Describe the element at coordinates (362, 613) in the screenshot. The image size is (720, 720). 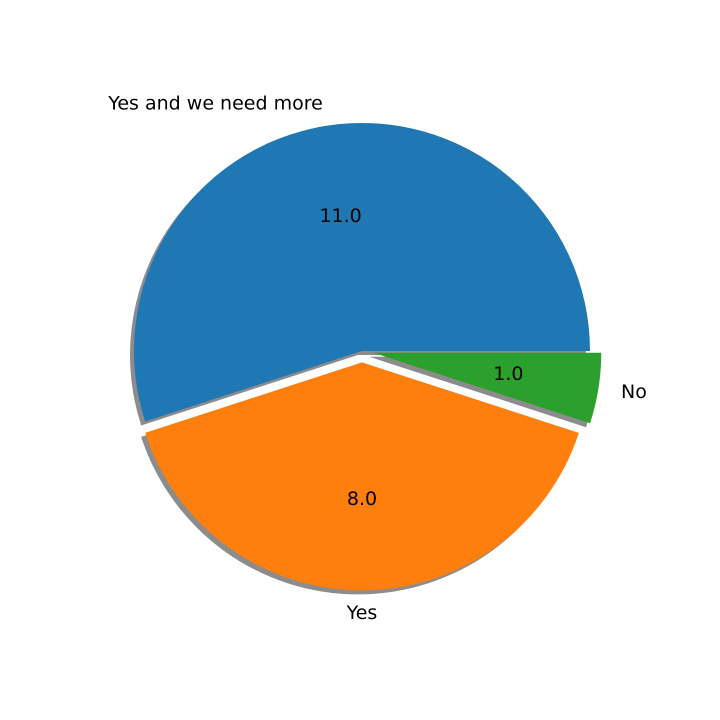
I see `slice-category-label-yes: Yes` at that location.